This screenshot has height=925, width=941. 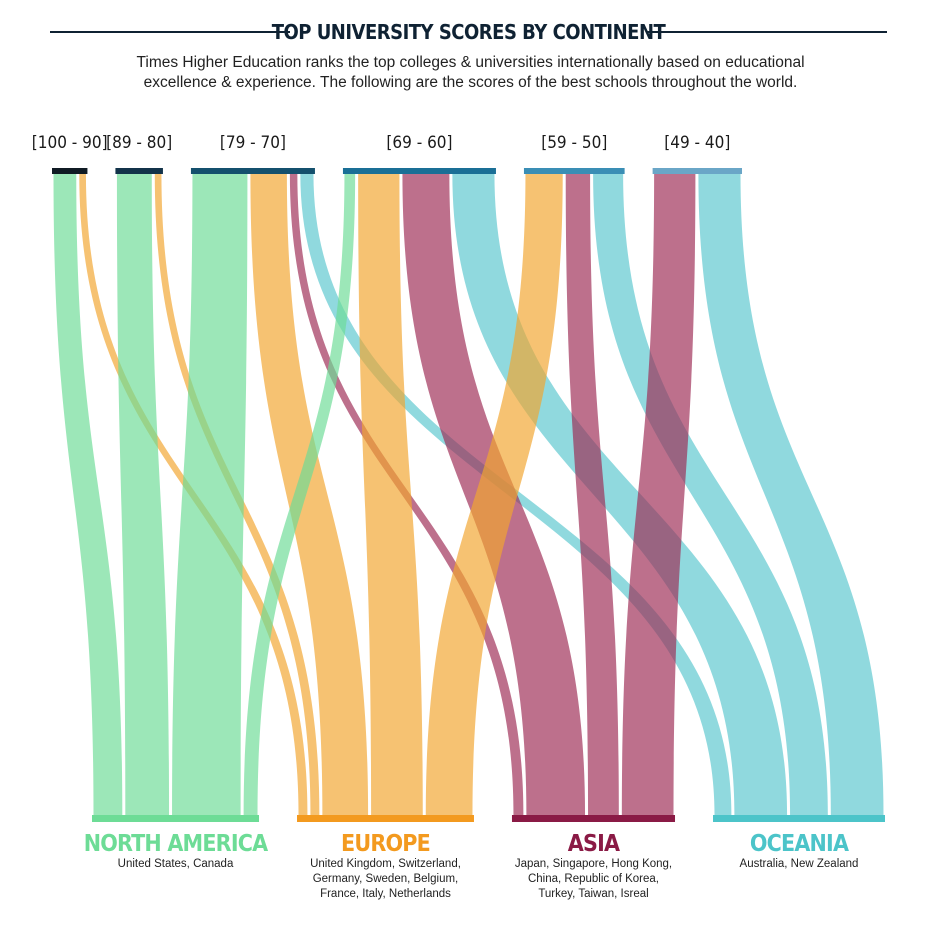 What do you see at coordinates (385, 818) in the screenshot?
I see `target-bar-eu` at bounding box center [385, 818].